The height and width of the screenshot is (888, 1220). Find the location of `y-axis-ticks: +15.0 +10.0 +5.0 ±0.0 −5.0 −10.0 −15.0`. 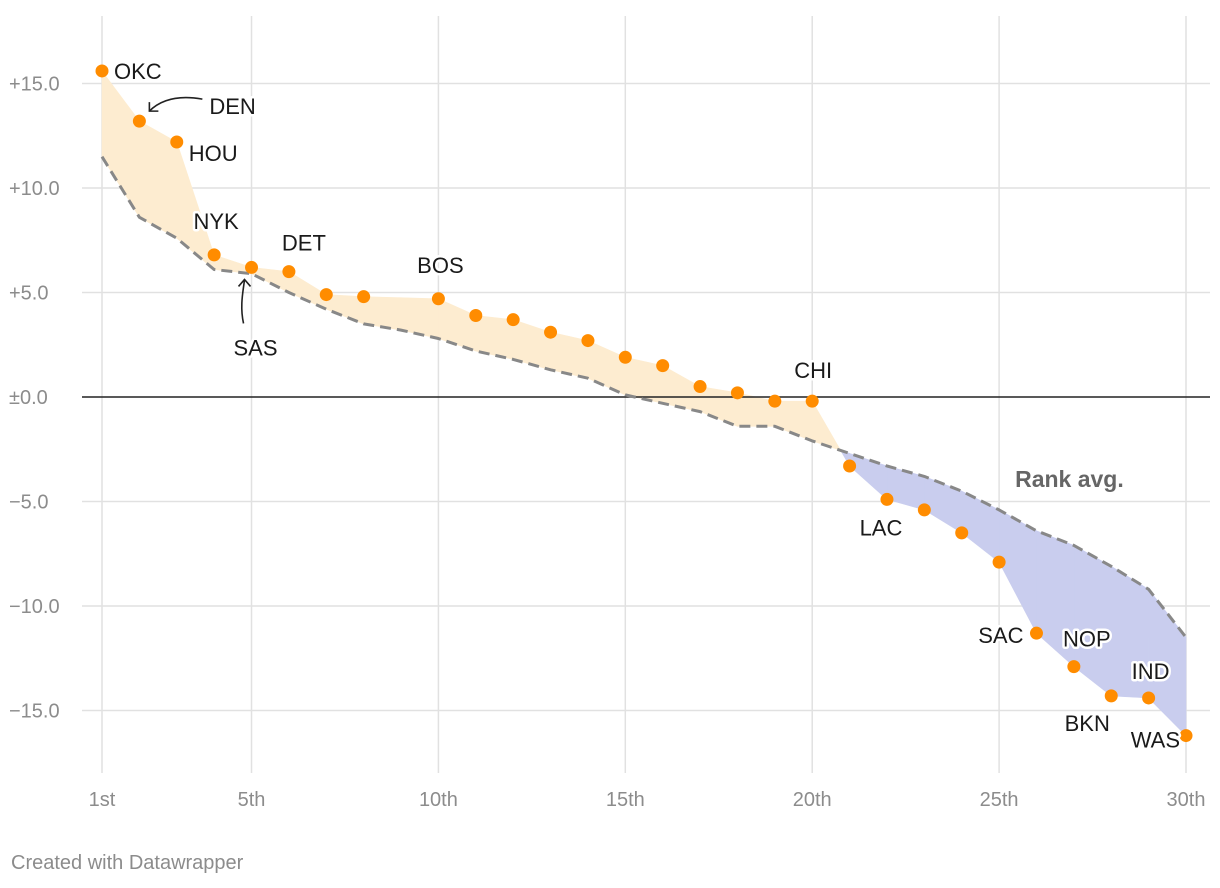

y-axis-ticks: +15.0 +10.0 +5.0 ±0.0 −5.0 −10.0 −15.0 is located at coordinates (34, 398).